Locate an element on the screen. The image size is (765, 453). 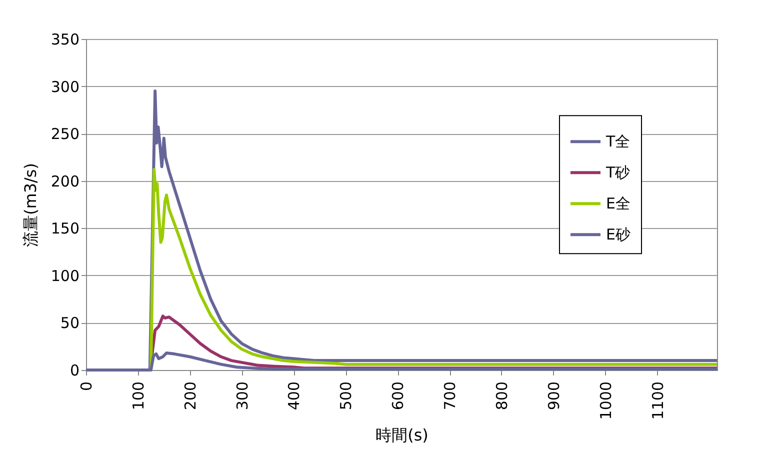
x-tick-label: 300 is located at coordinates (242, 396).